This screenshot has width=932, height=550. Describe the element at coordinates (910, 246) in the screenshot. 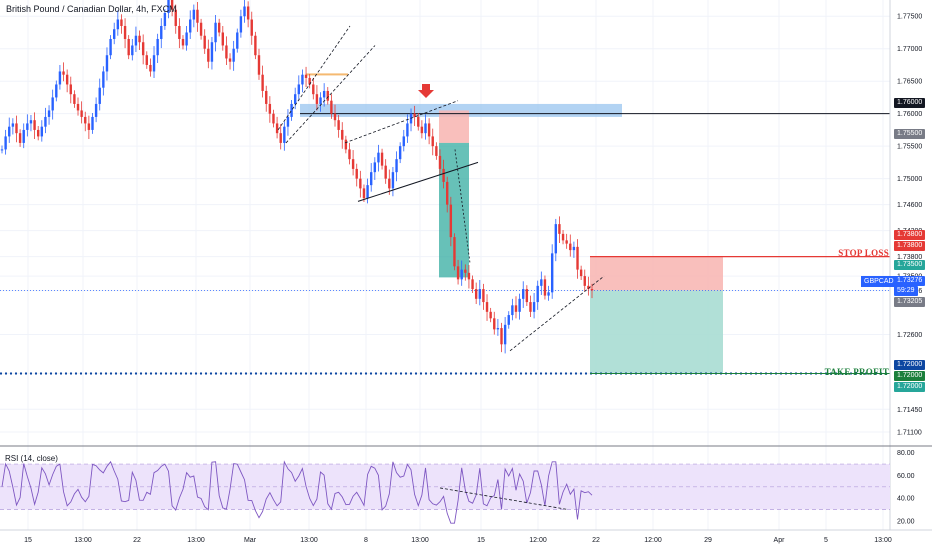

I see `price-tag-stop-b: 1.73800` at that location.